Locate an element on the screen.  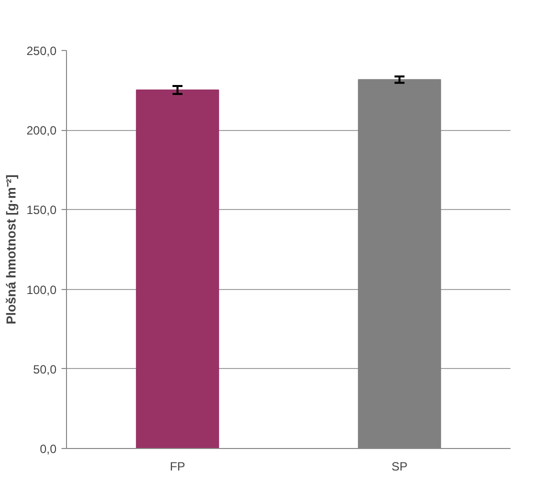
y-tick-label: 250,0 is located at coordinates (41, 51).